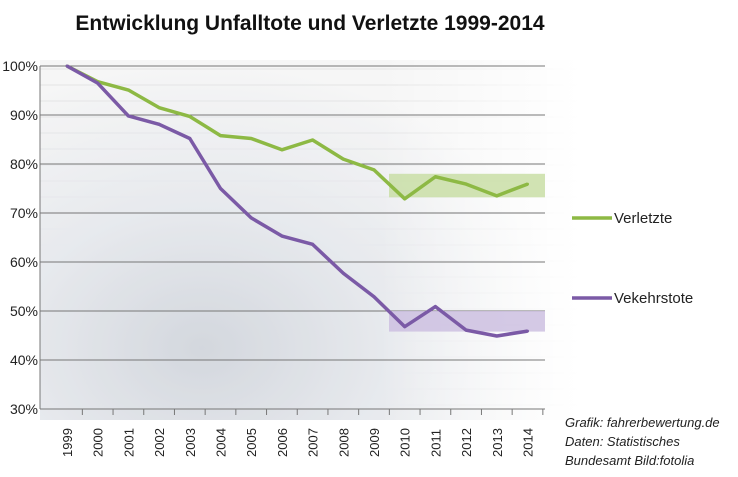 Image resolution: width=738 pixels, height=477 pixels. Describe the element at coordinates (466, 442) in the screenshot. I see `x-tick-label: 2012` at that location.